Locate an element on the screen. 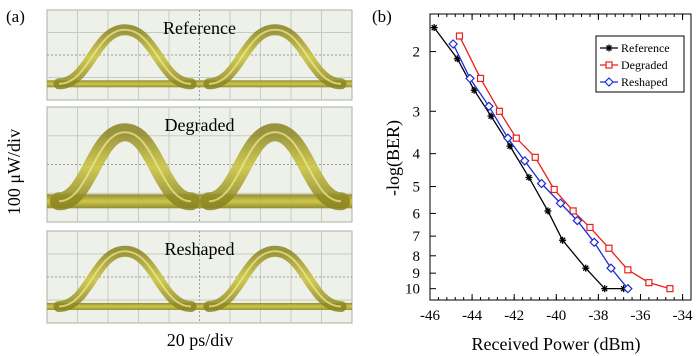 This screenshot has width=696, height=356. x-tick-label: -34 is located at coordinates (683, 316).